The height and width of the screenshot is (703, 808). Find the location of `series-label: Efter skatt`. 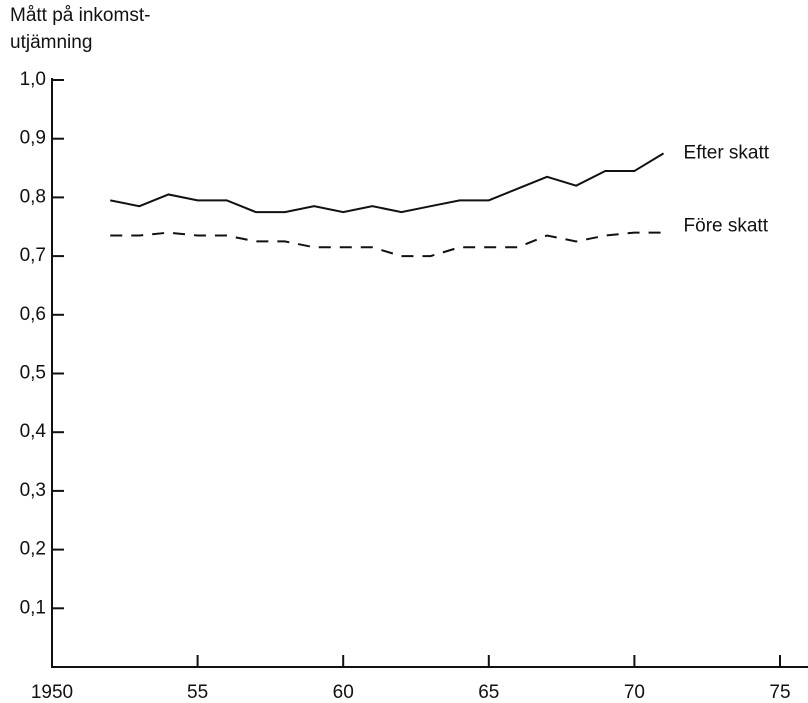

series-label: Efter skatt is located at coordinates (727, 152).